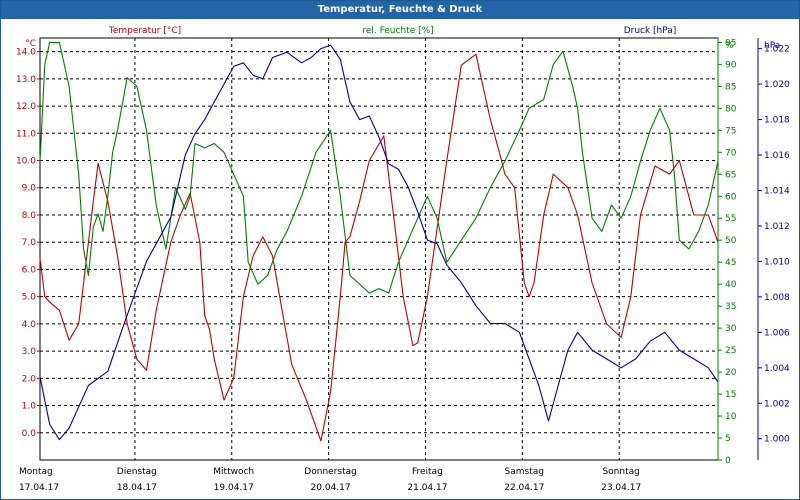 Image resolution: width=800 pixels, height=500 pixels. What do you see at coordinates (29, 325) in the screenshot?
I see `temperature-tick-label: 4.0` at bounding box center [29, 325].